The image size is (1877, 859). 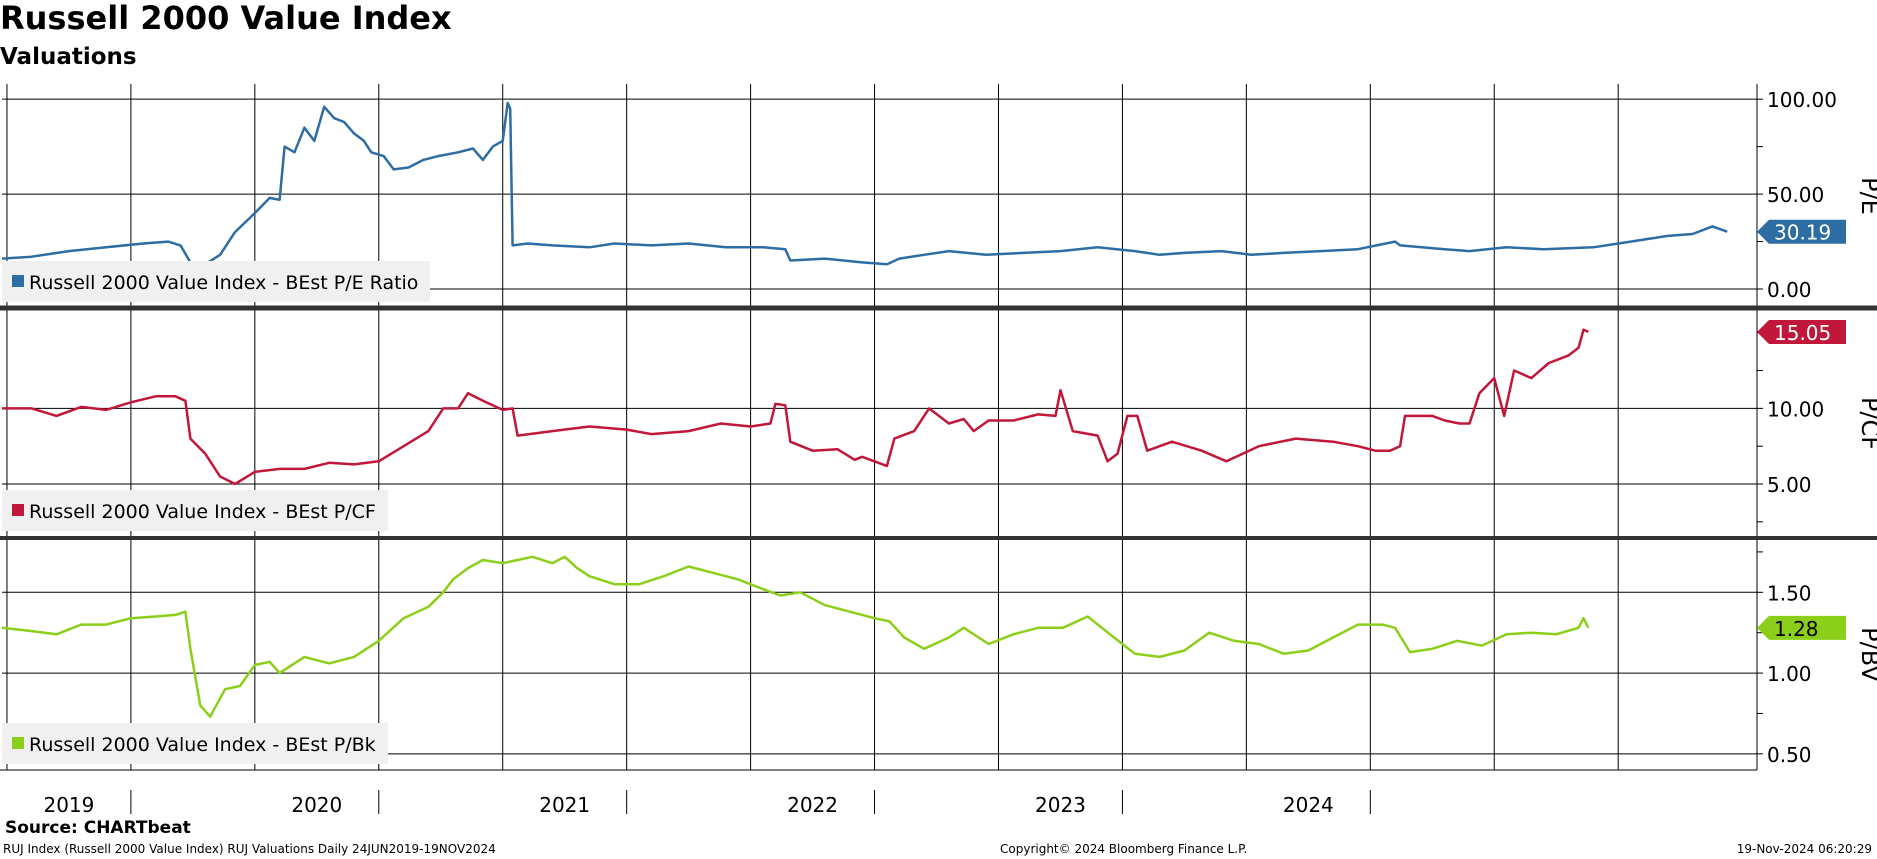 What do you see at coordinates (1789, 290) in the screenshot?
I see `y-tick-label: 0.00` at bounding box center [1789, 290].